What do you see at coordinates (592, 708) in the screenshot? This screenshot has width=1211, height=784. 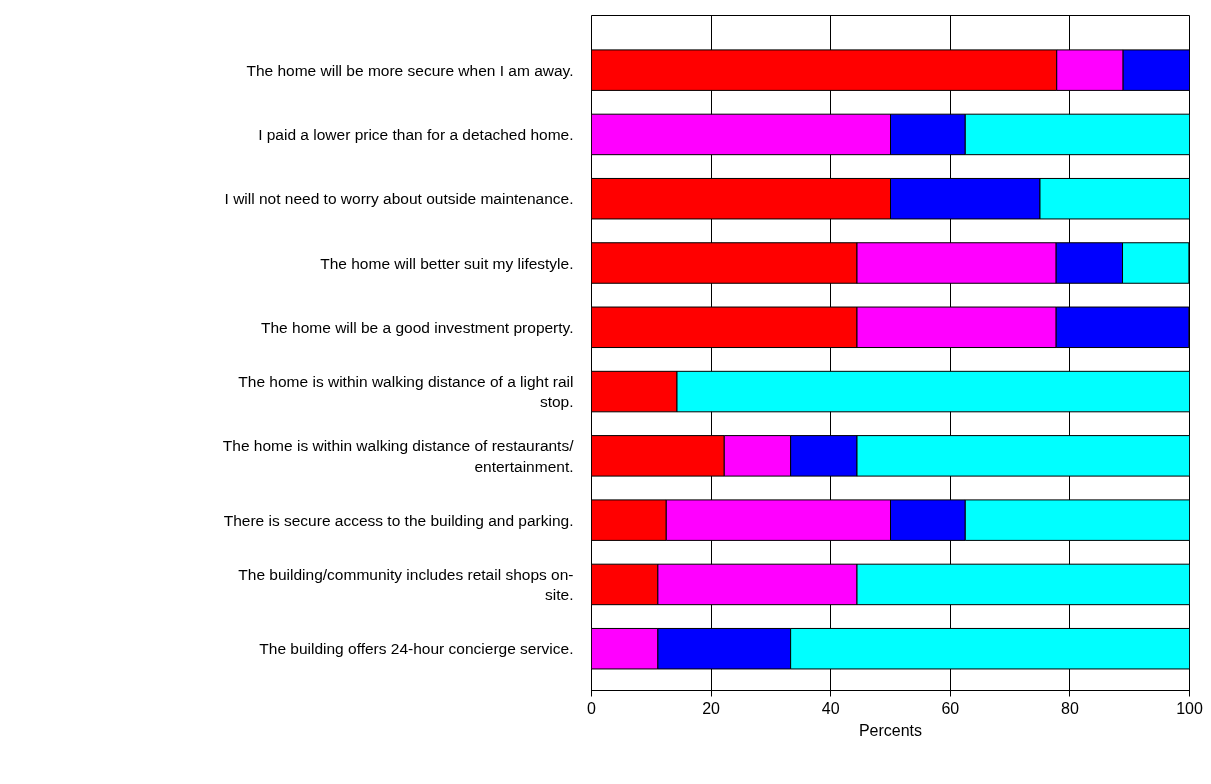 I see `x-tick-label: 0` at bounding box center [592, 708].